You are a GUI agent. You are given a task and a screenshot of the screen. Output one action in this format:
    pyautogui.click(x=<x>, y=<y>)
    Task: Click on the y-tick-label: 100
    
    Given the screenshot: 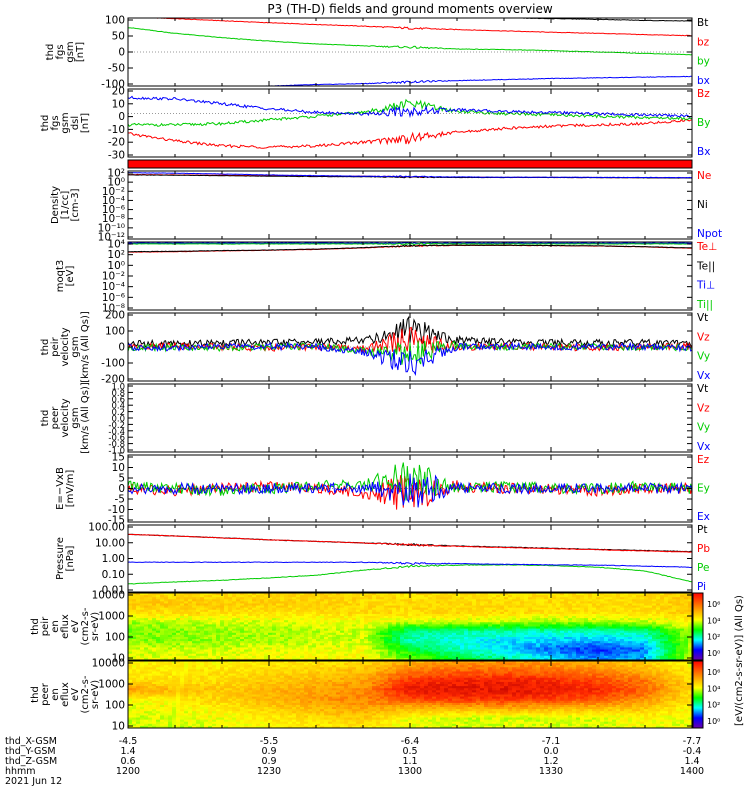 What is the action you would take?
    pyautogui.click(x=115, y=332)
    